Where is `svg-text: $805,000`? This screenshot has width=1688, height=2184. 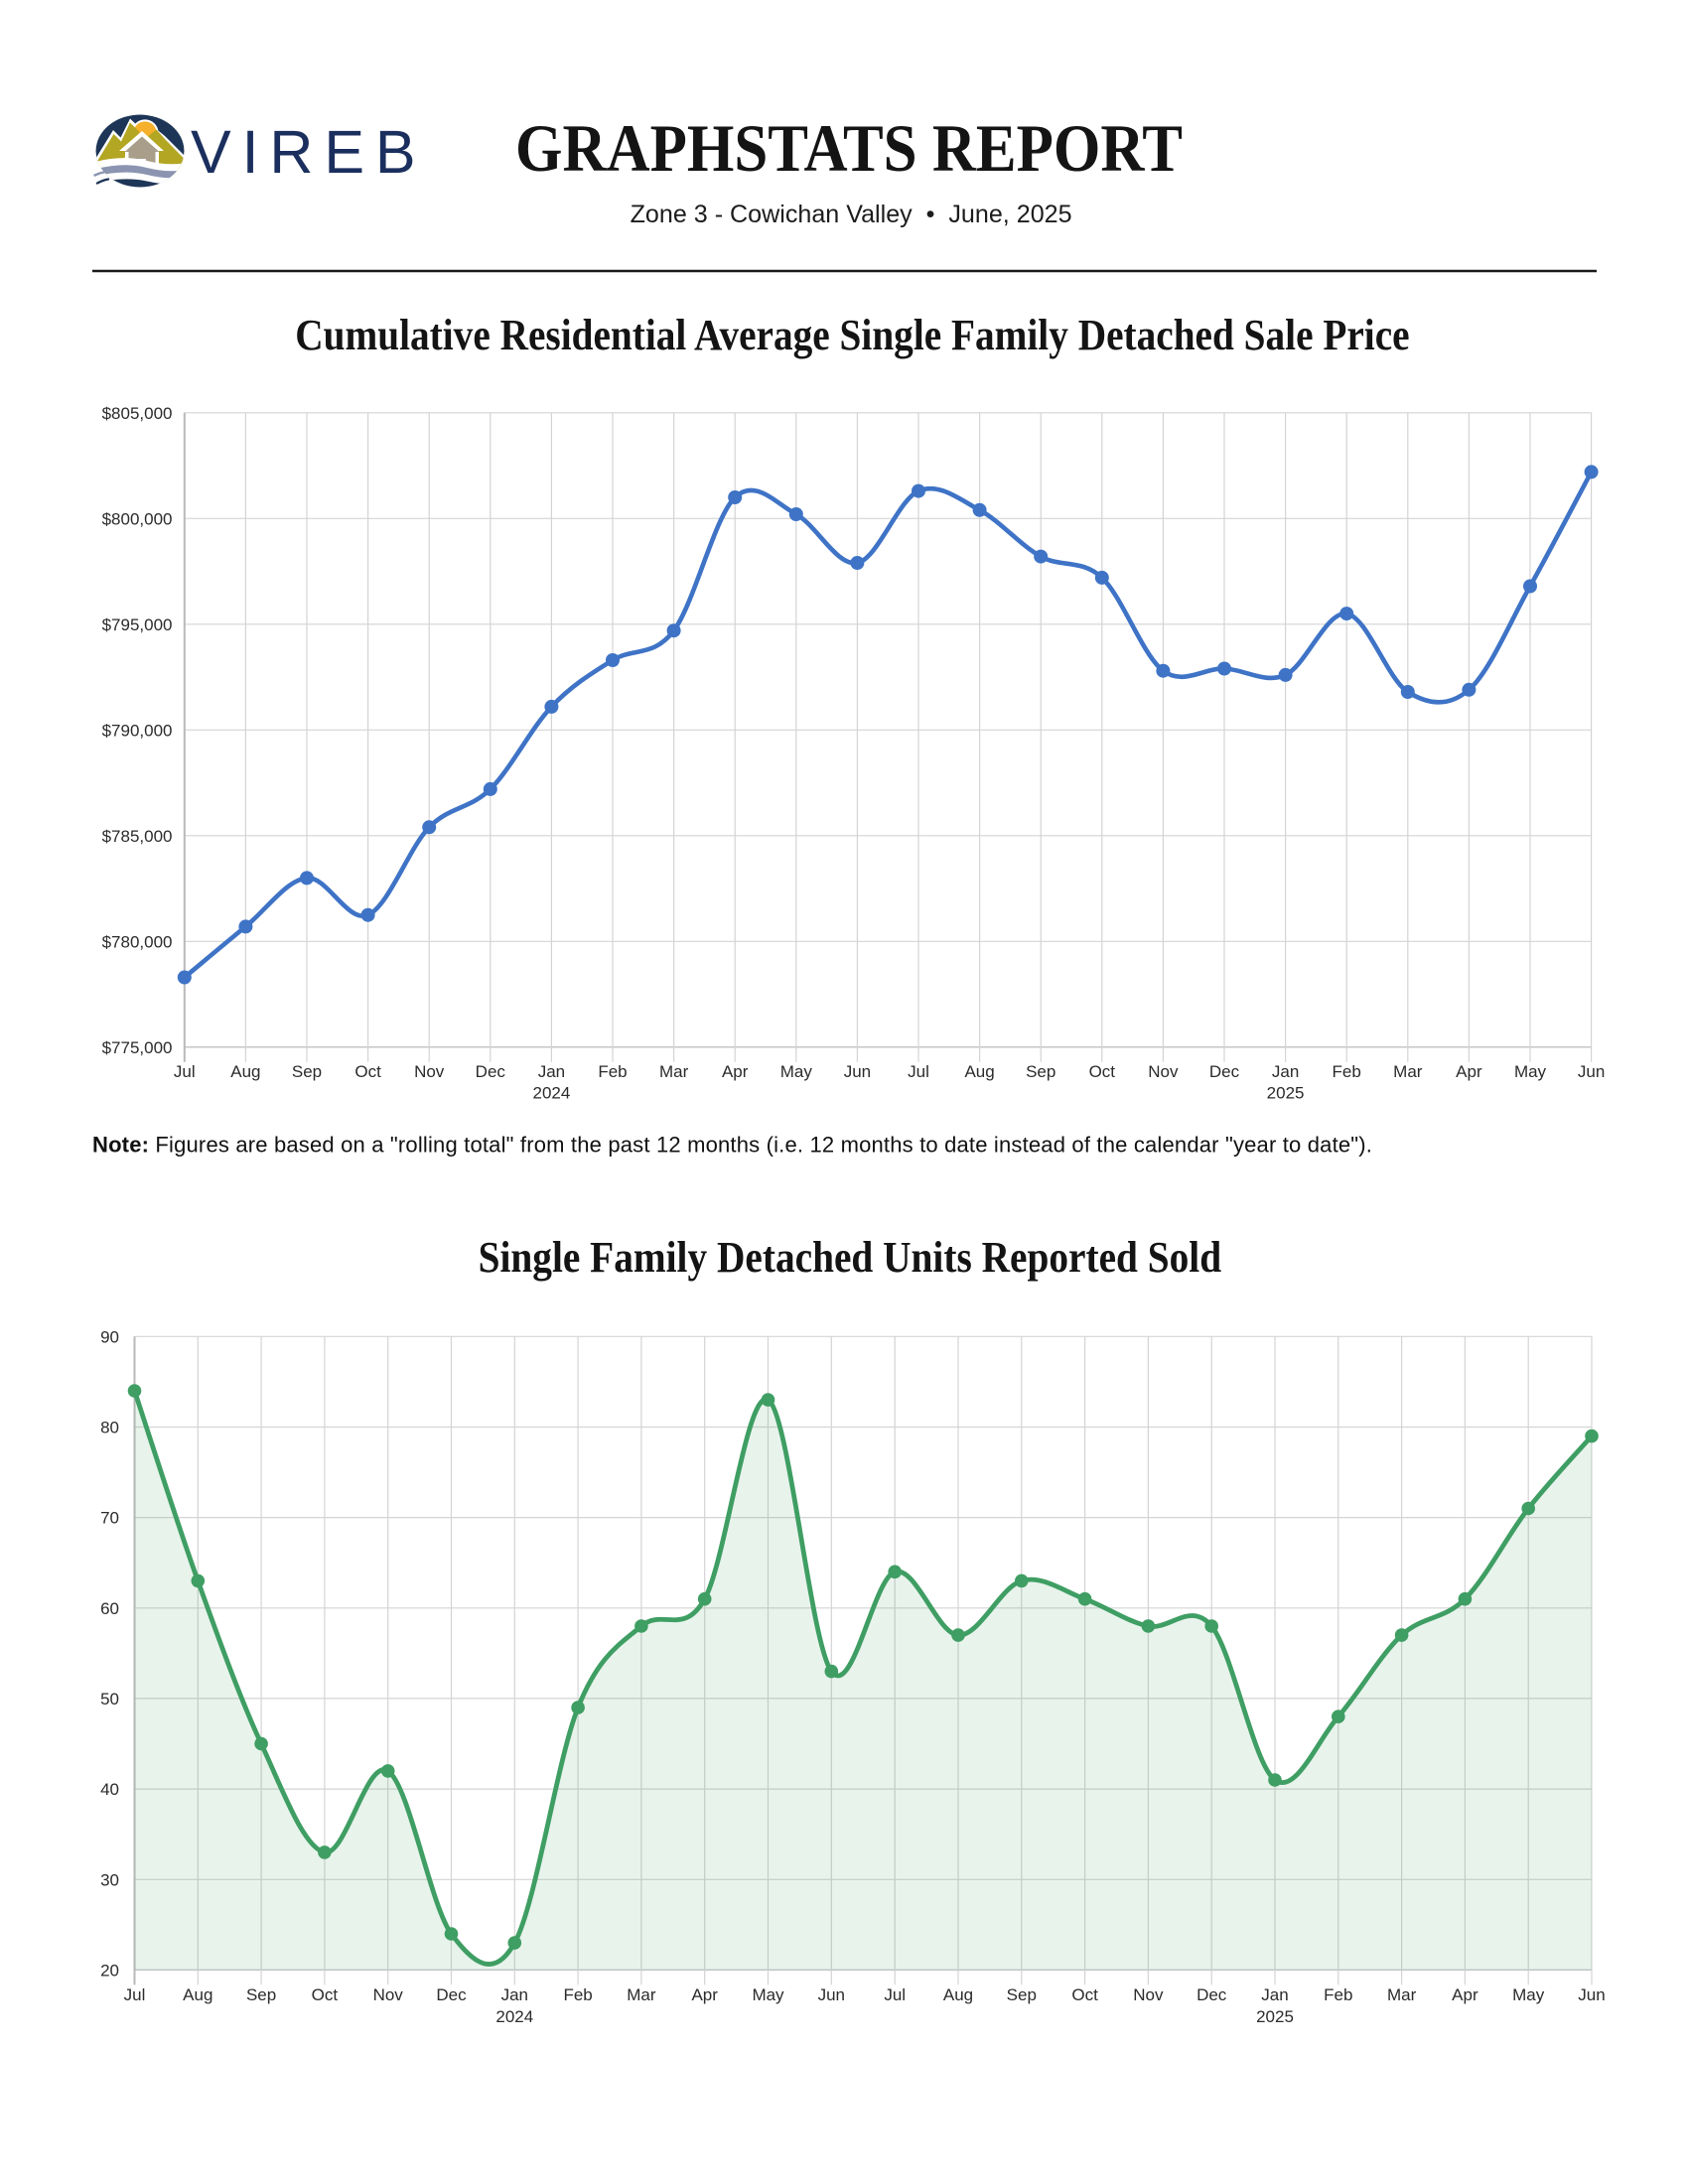
svg-text: $805,000 is located at coordinates (137, 413).